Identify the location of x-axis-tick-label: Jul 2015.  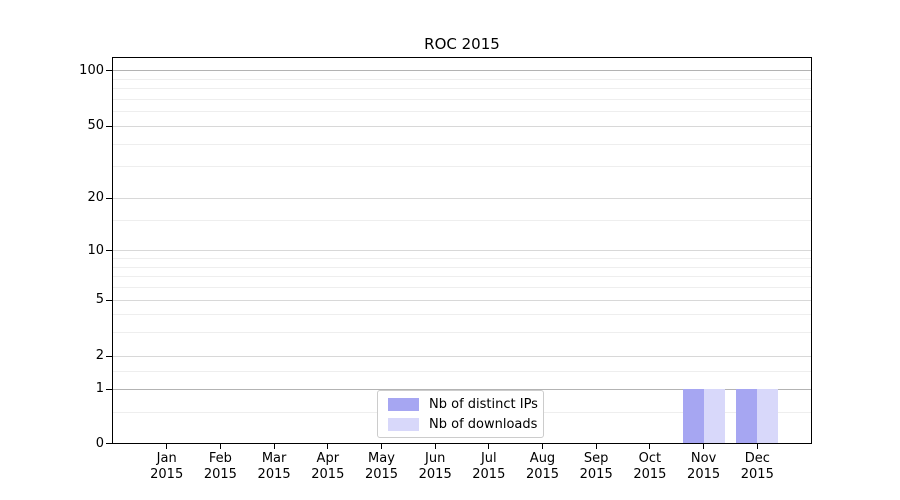
(489, 467).